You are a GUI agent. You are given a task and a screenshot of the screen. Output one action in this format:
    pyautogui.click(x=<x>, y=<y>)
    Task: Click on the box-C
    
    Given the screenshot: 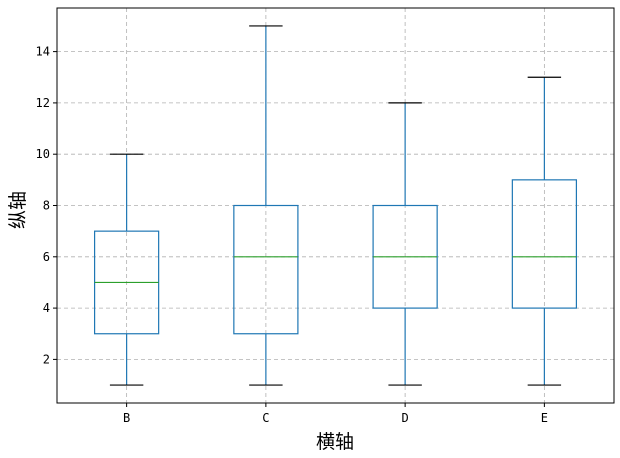 What is the action you would take?
    pyautogui.click(x=266, y=205)
    